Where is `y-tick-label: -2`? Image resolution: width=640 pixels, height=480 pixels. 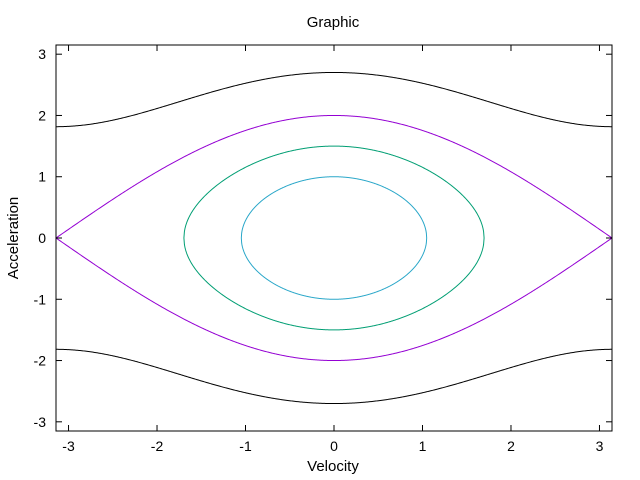 y-tick-label: -2 is located at coordinates (40, 361).